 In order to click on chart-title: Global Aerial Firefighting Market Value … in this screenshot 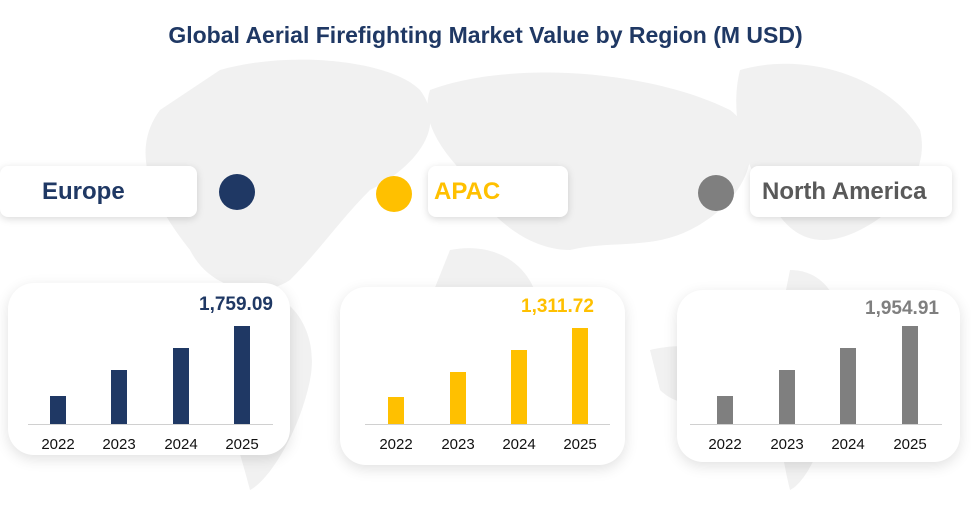, I will do `click(485, 35)`.